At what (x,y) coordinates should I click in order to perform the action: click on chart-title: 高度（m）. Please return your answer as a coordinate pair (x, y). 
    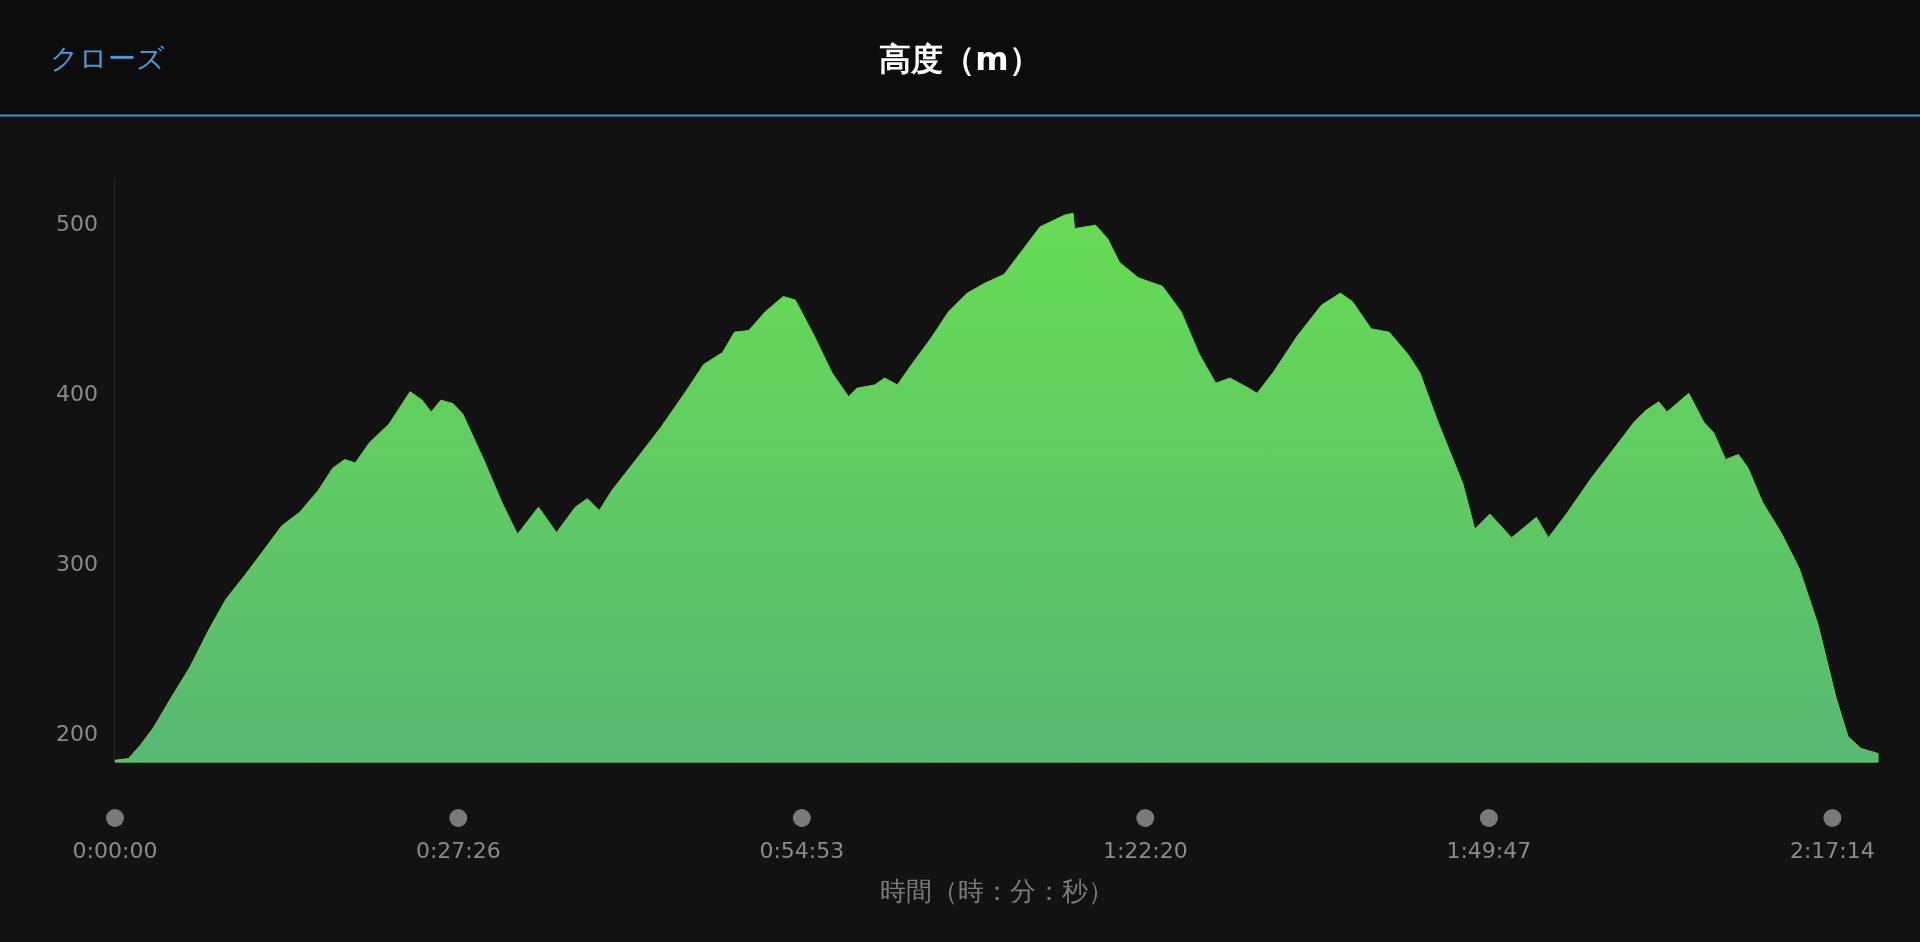
    Looking at the image, I should click on (960, 59).